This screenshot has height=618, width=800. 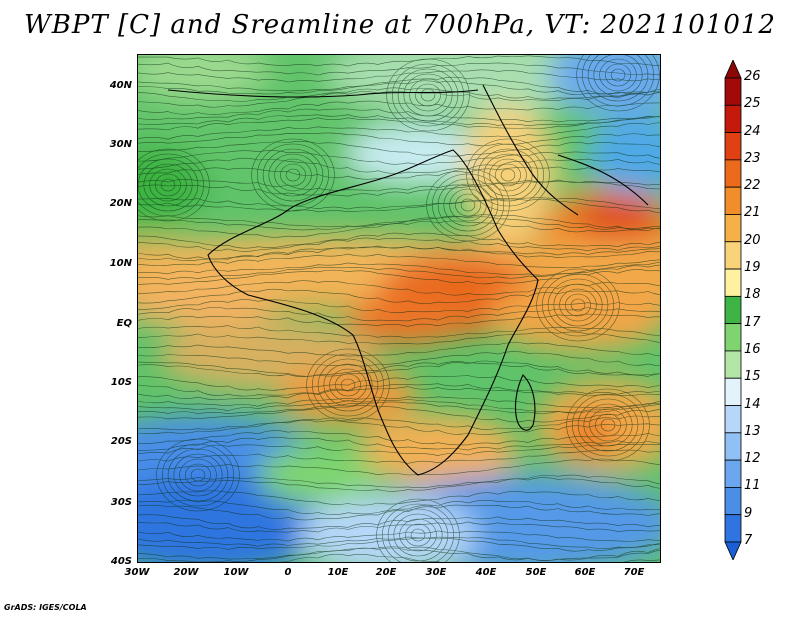 What do you see at coordinates (752, 459) in the screenshot?
I see `colorbar-label: 12` at bounding box center [752, 459].